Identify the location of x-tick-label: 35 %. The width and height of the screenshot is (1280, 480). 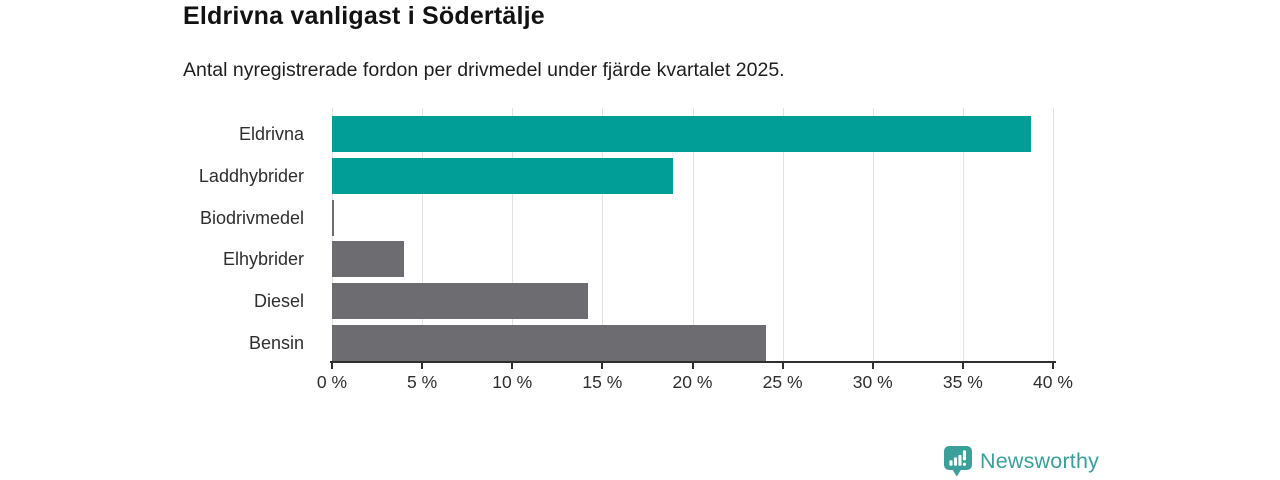
(962, 382).